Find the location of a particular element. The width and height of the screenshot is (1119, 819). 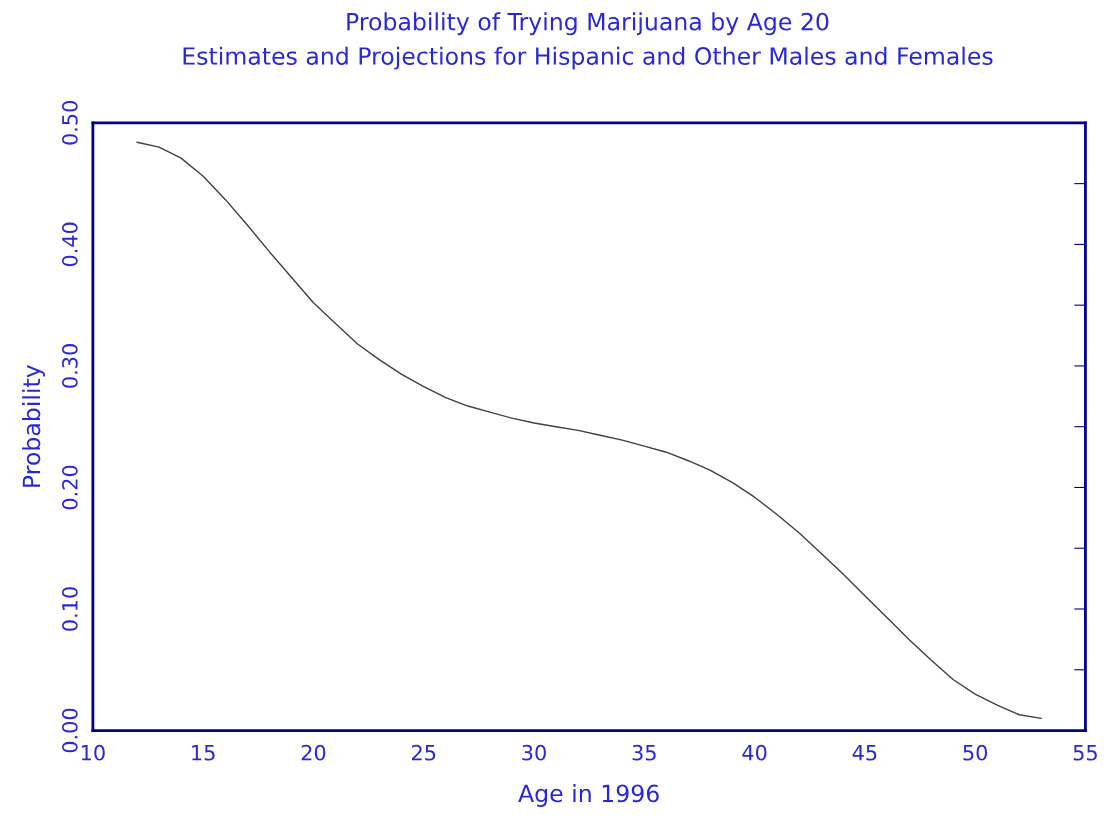

y-tick-label: 0.50 is located at coordinates (69, 123).